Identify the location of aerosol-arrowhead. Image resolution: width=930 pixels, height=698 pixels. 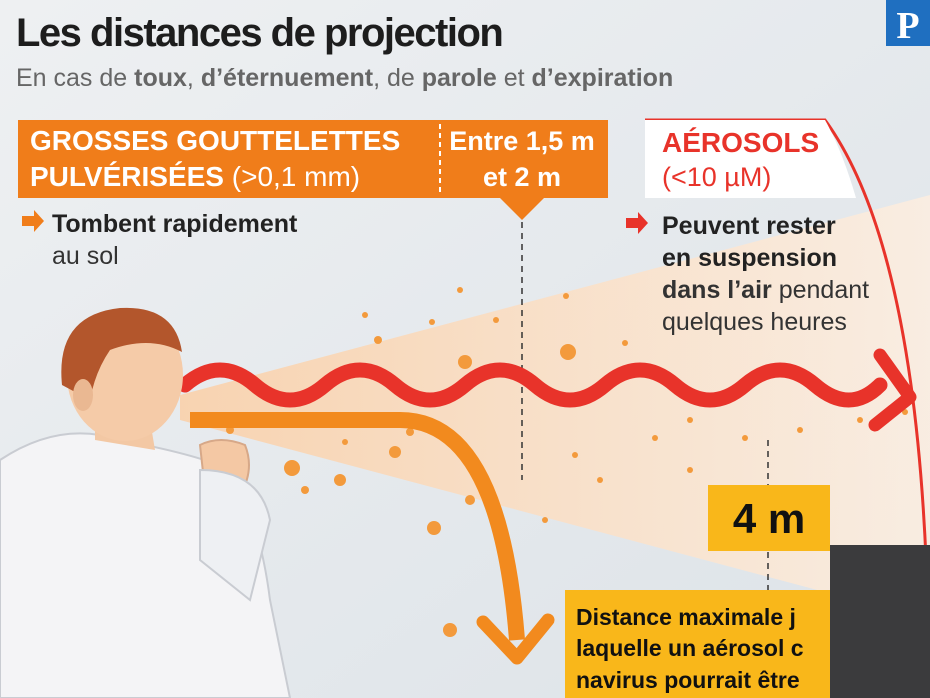
(892, 390).